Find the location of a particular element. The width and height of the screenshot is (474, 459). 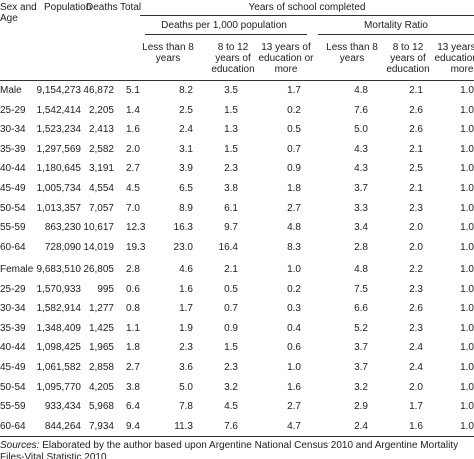

row-label: 35-39 is located at coordinates (13, 328).